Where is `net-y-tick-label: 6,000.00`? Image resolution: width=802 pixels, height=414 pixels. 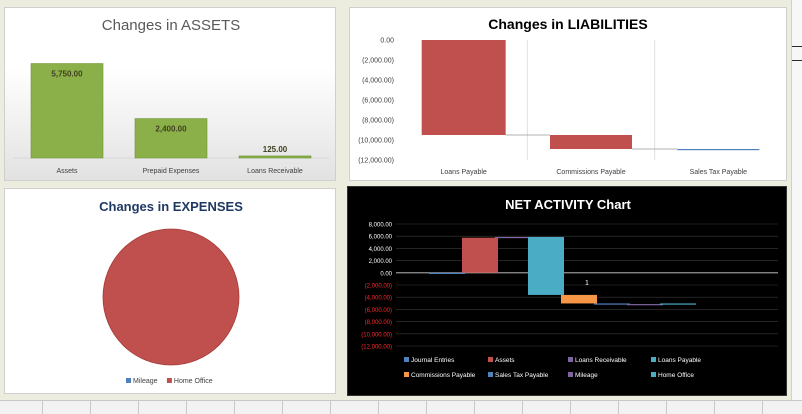 net-y-tick-label: 6,000.00 is located at coordinates (381, 238).